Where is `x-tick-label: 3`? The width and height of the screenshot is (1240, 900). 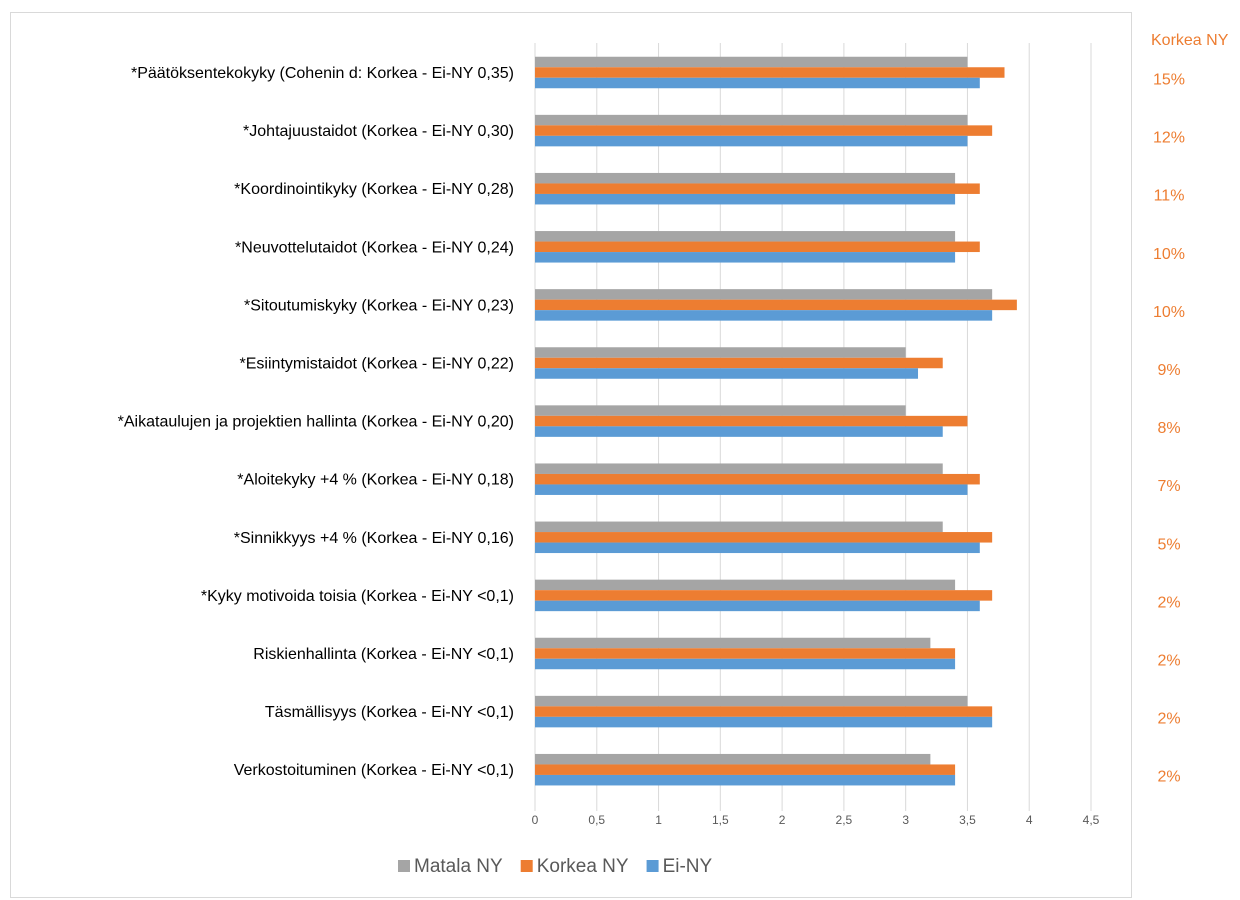 x-tick-label: 3 is located at coordinates (905, 820).